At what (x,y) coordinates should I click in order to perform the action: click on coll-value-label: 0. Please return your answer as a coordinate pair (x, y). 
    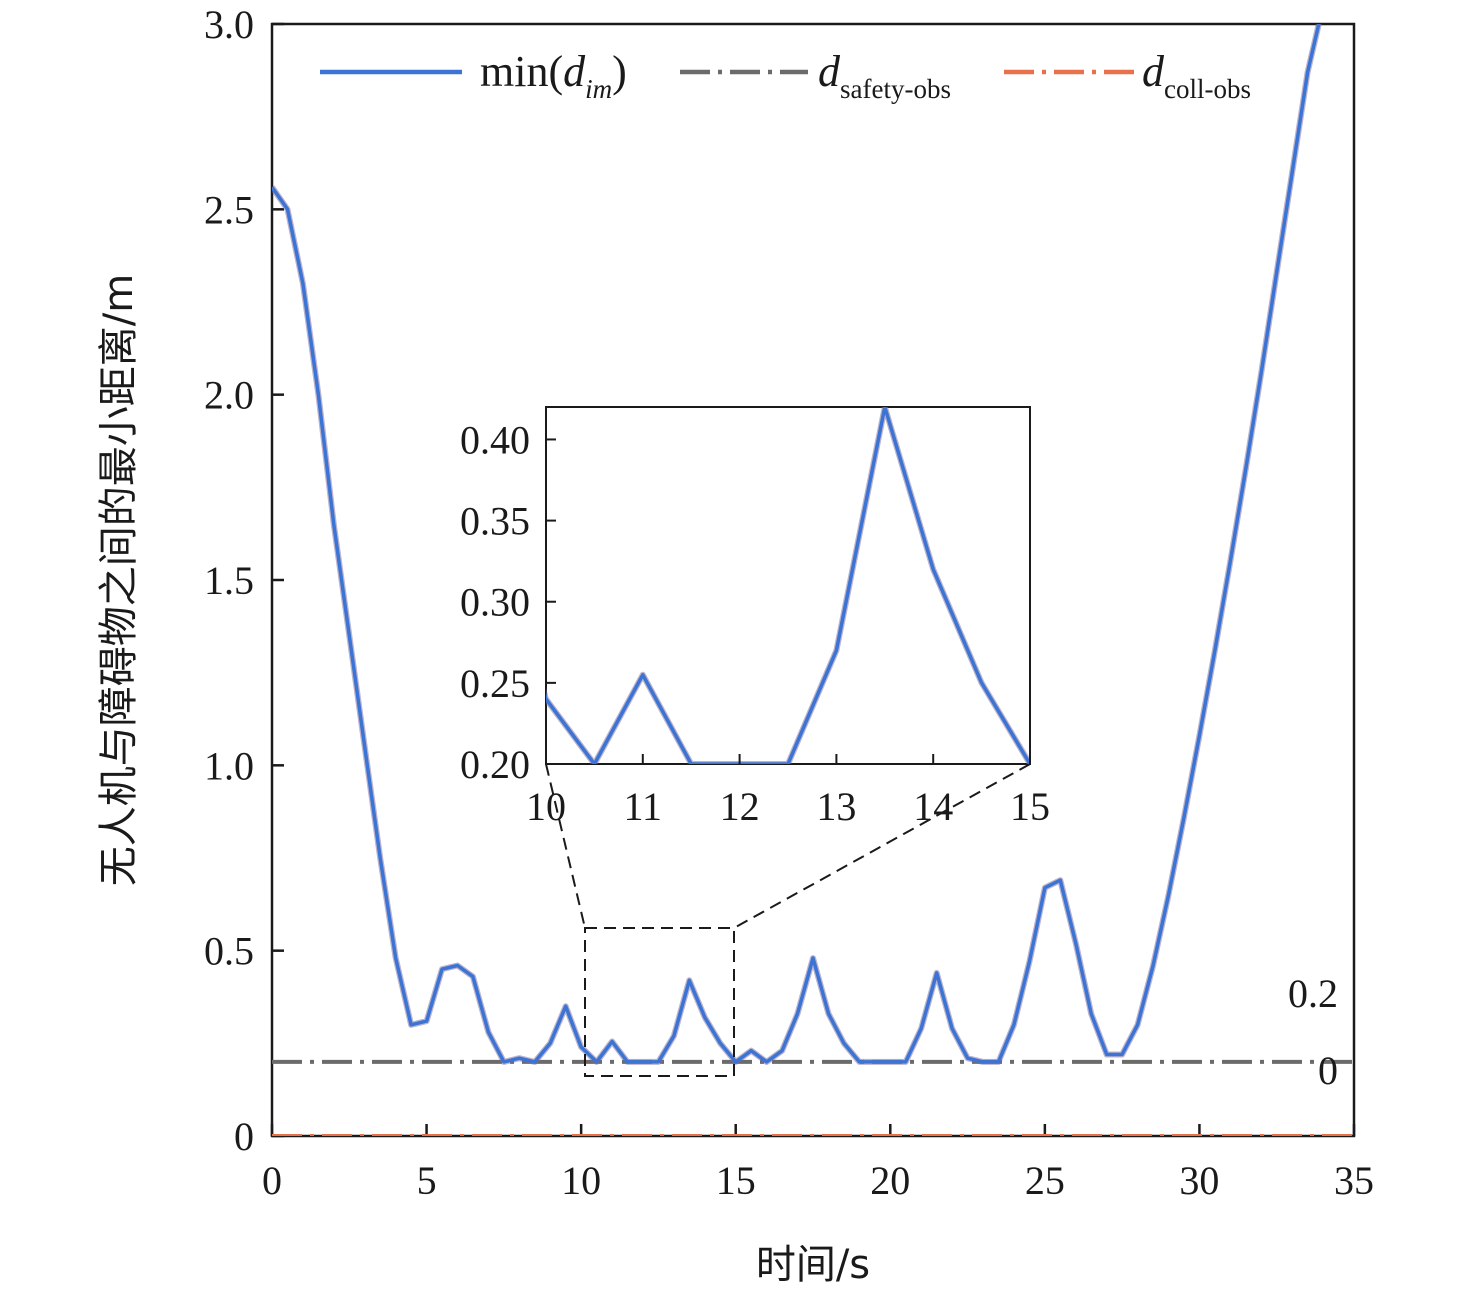
    Looking at the image, I should click on (1328, 1070).